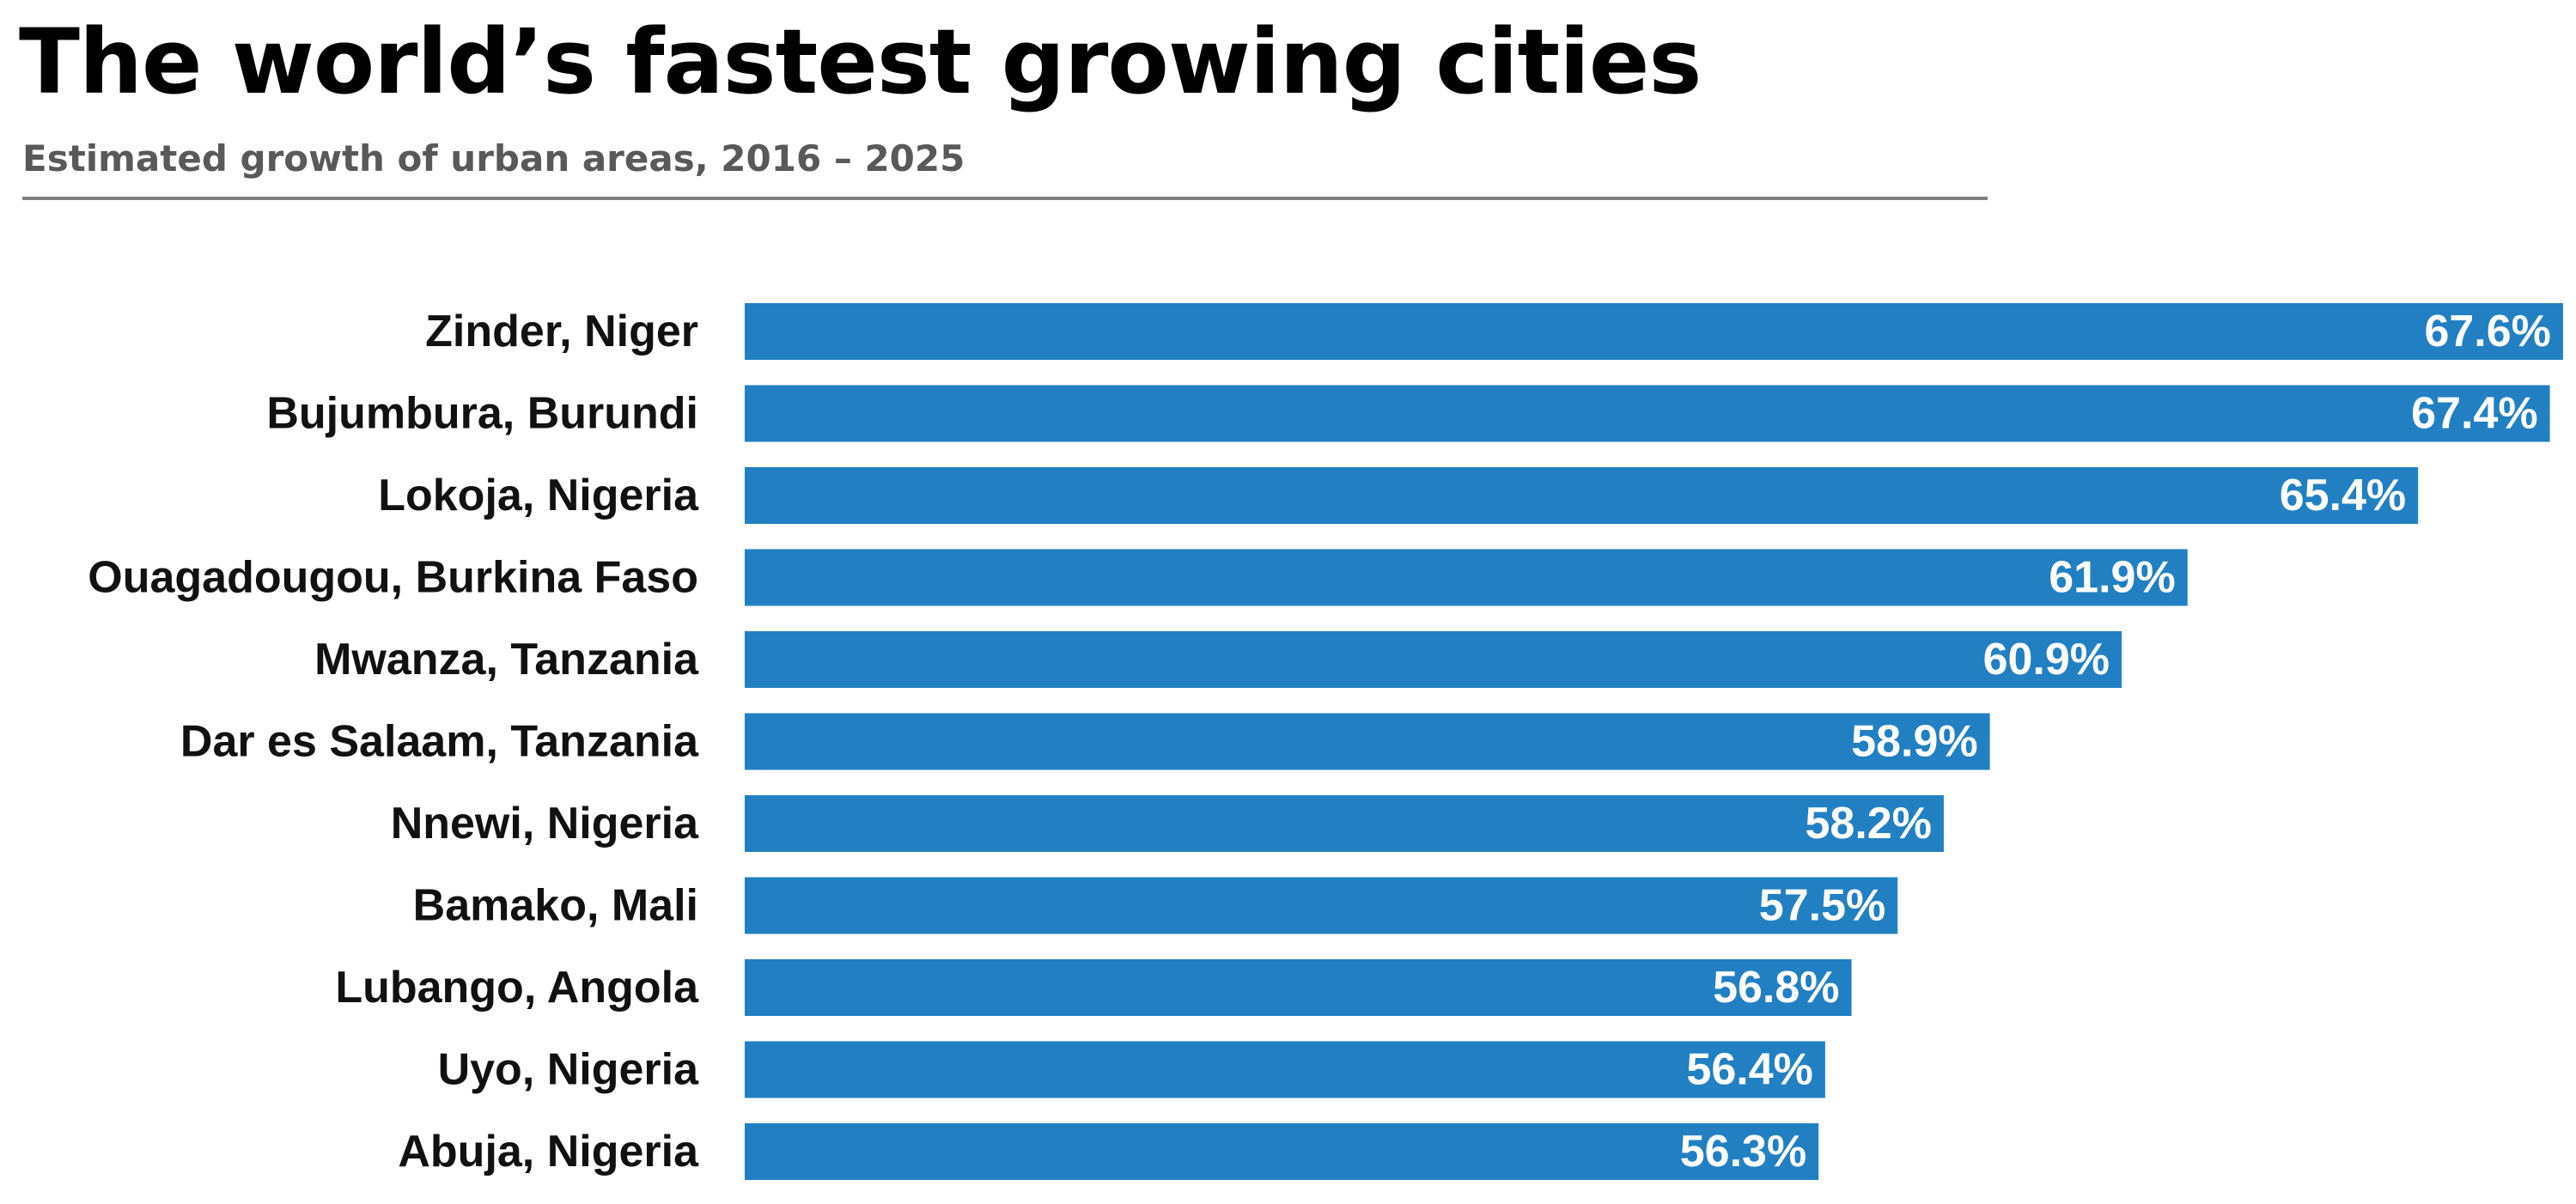  I want to click on category-label-lubango-angola: Lubango, Angola, so click(517, 987).